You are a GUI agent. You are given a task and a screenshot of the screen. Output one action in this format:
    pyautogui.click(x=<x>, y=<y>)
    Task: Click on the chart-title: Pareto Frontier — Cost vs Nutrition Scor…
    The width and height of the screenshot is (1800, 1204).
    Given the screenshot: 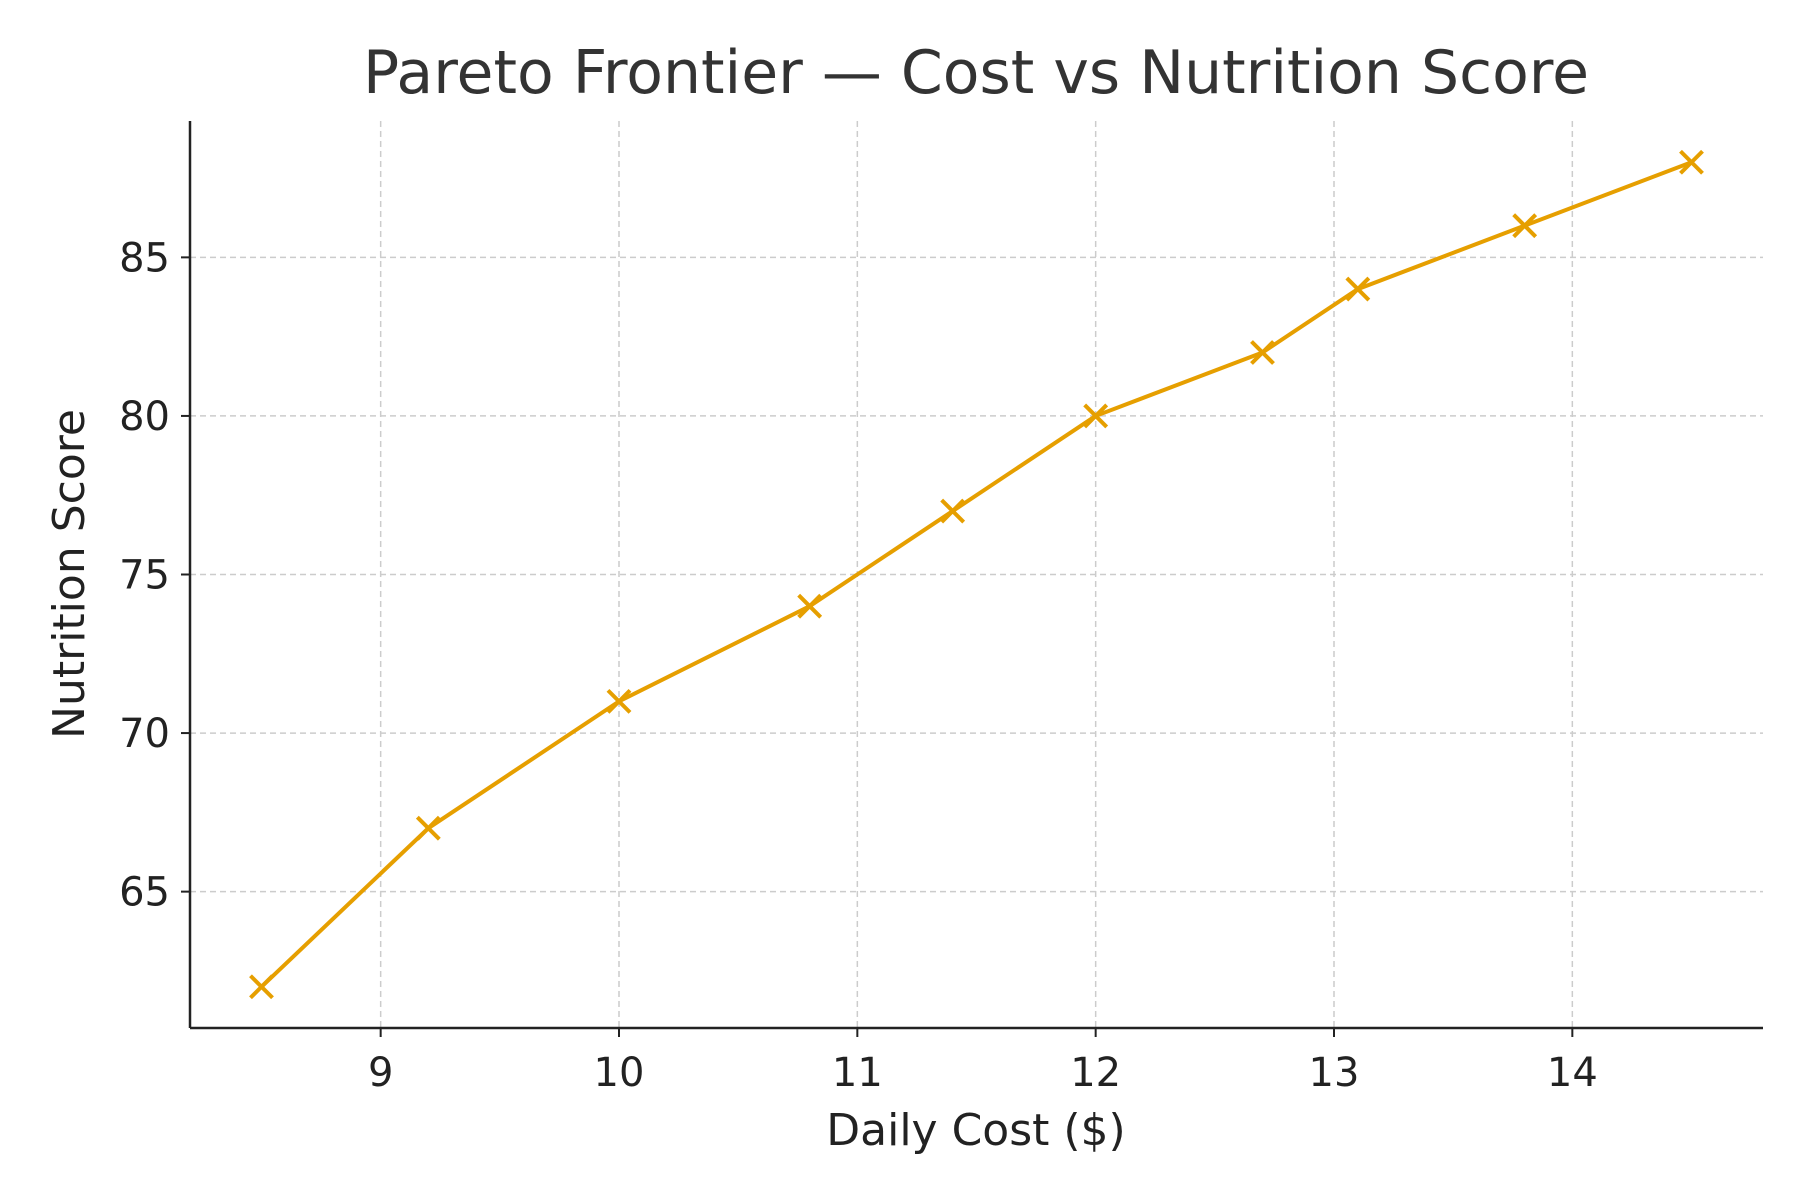 What is the action you would take?
    pyautogui.click(x=976, y=73)
    